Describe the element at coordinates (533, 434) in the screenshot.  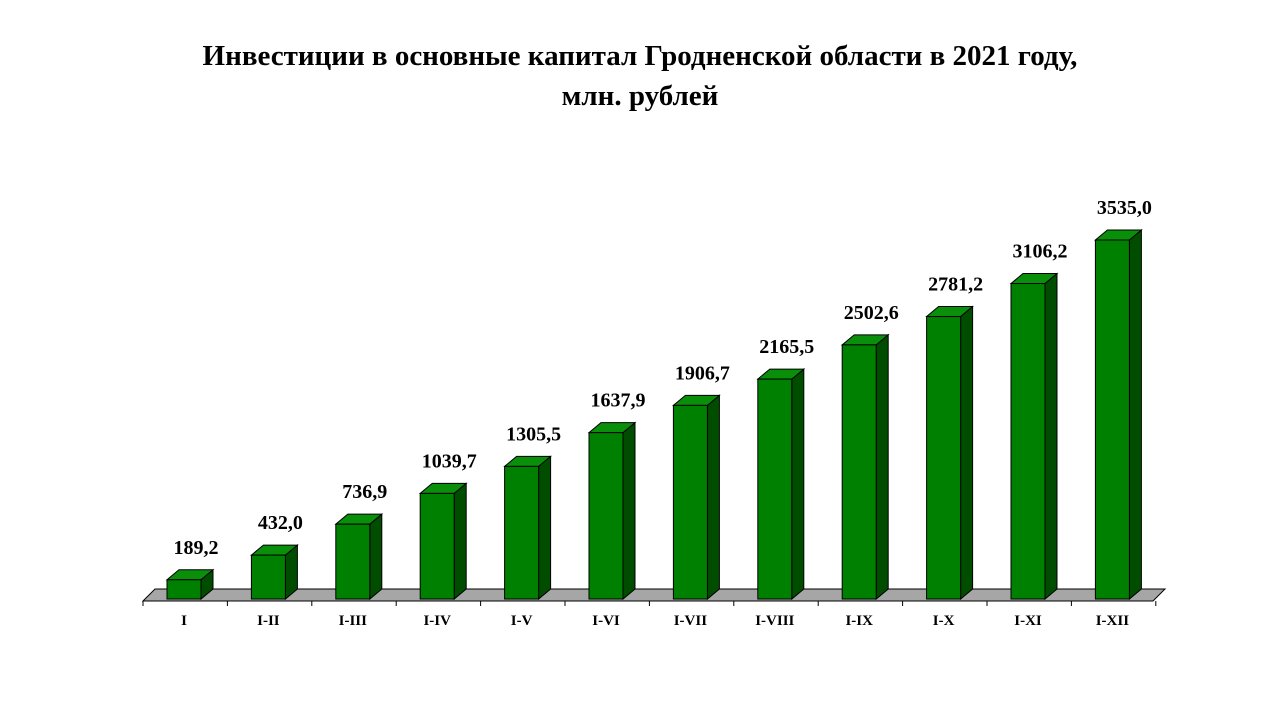
I see `value-label: 1305,5` at that location.